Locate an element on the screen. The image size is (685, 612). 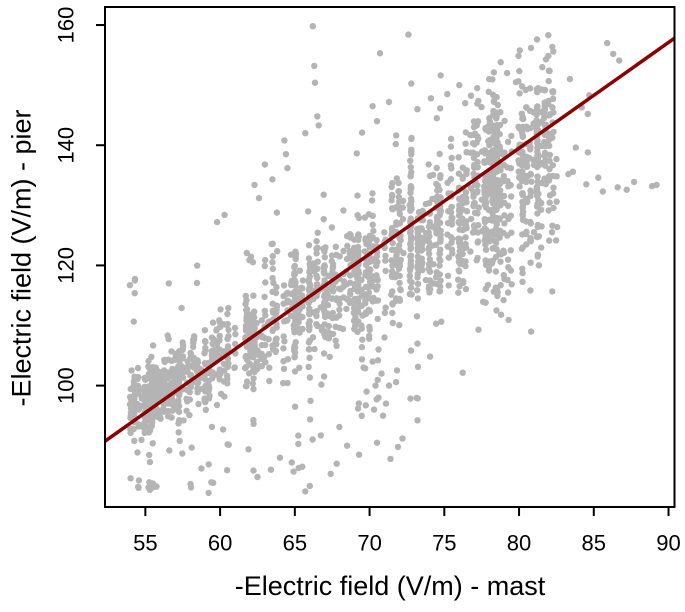
y-tick-label: 120 is located at coordinates (66, 265).